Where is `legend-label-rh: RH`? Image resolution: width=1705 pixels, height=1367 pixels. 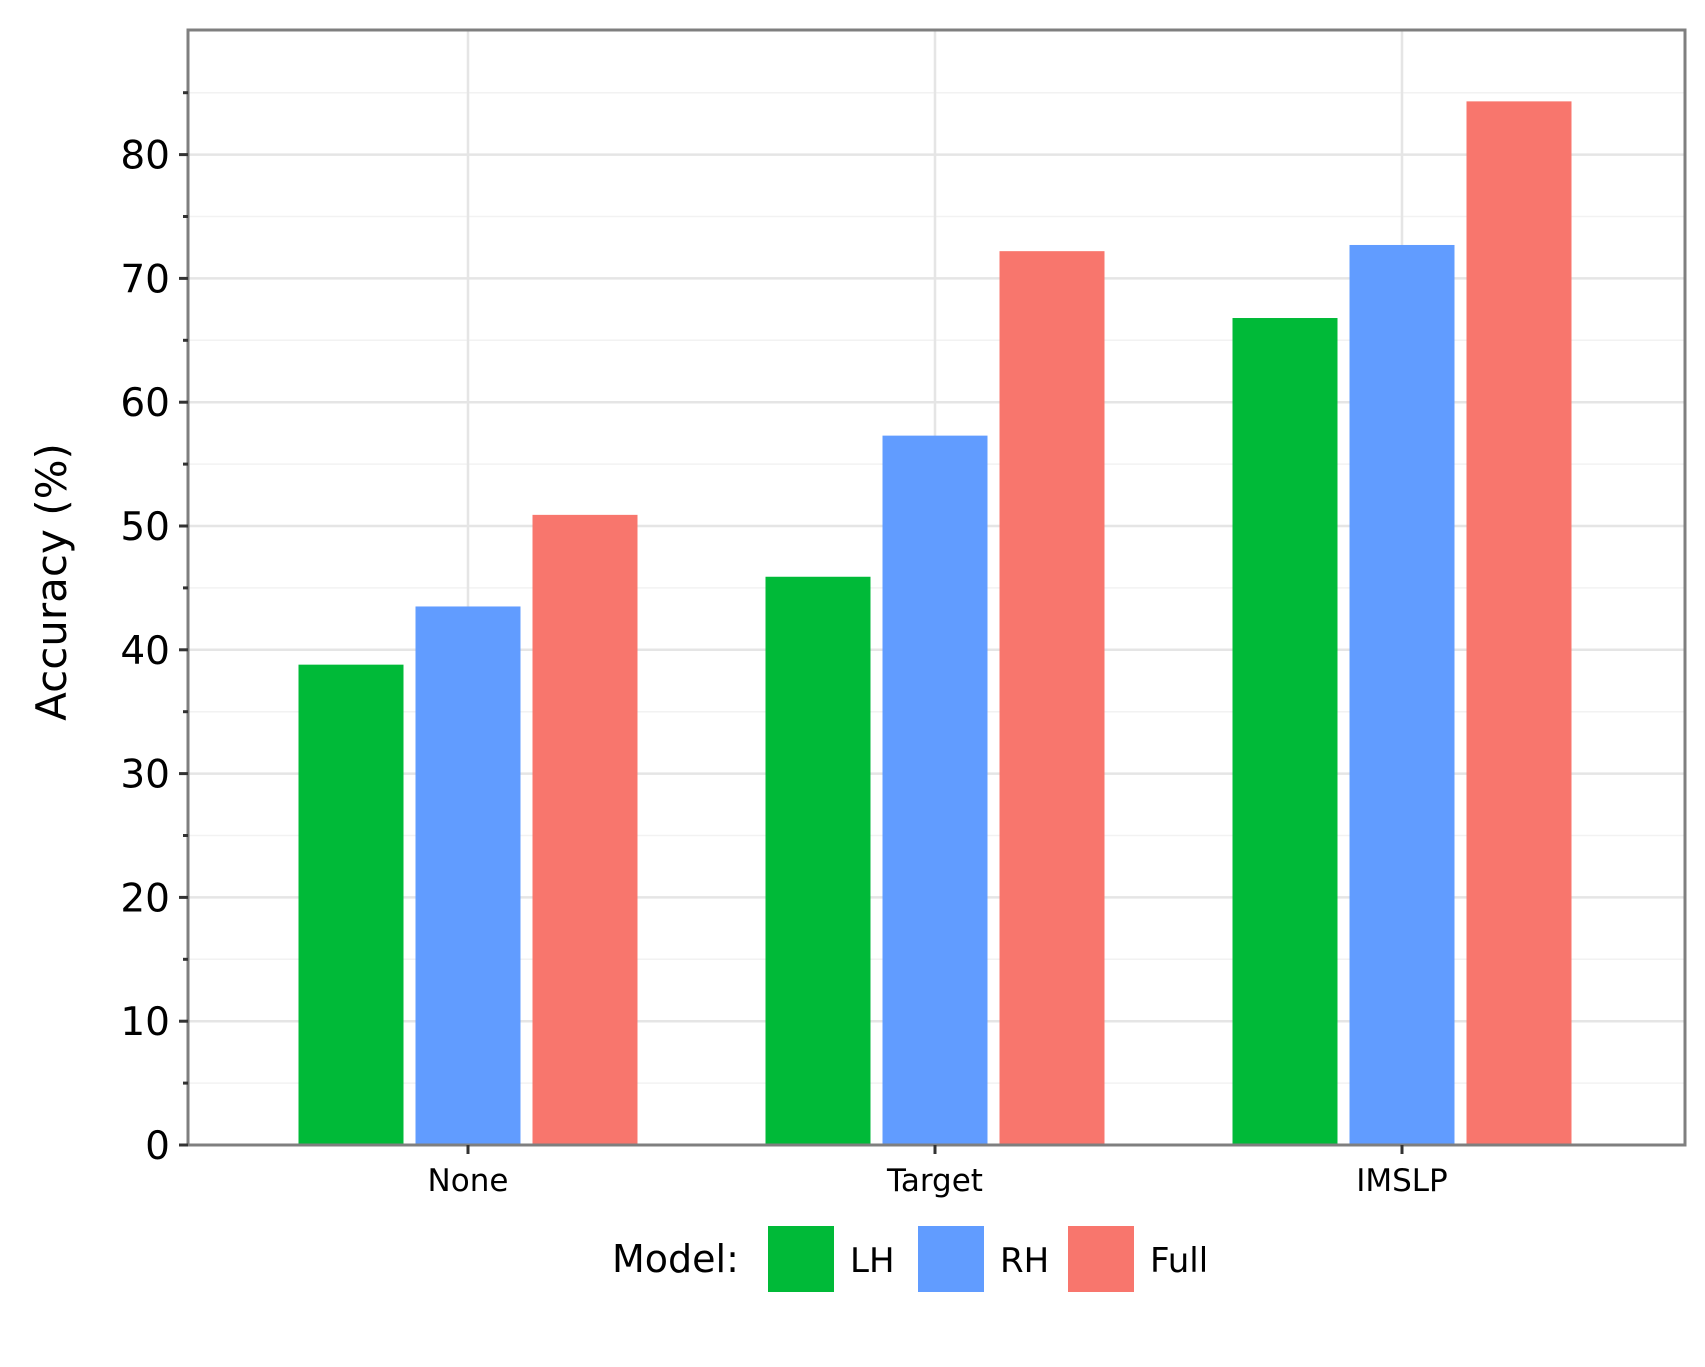 legend-label-rh: RH is located at coordinates (1024, 1261).